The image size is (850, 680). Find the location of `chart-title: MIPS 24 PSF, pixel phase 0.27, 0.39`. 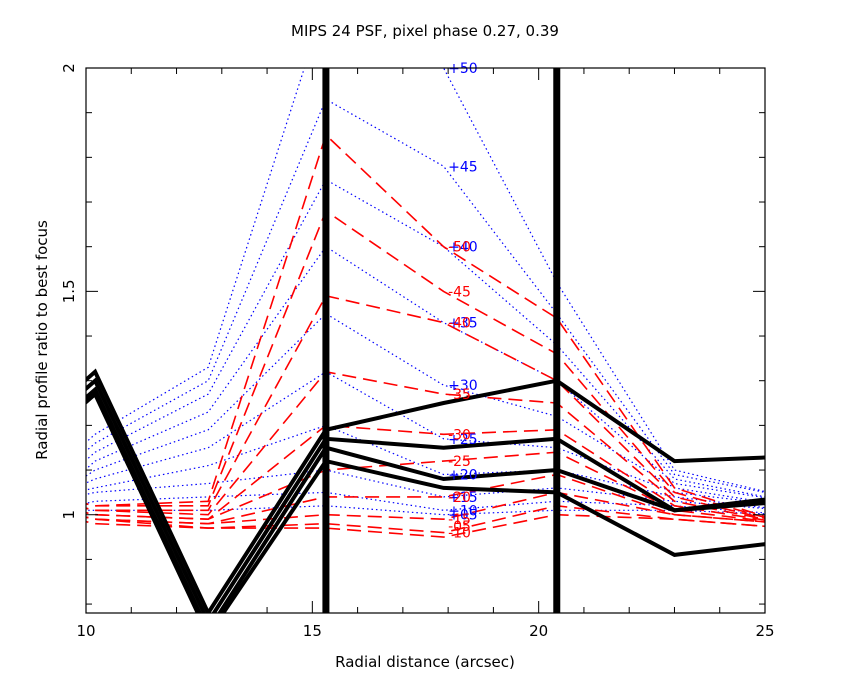

chart-title: MIPS 24 PSF, pixel phase 0.27, 0.39 is located at coordinates (425, 31).